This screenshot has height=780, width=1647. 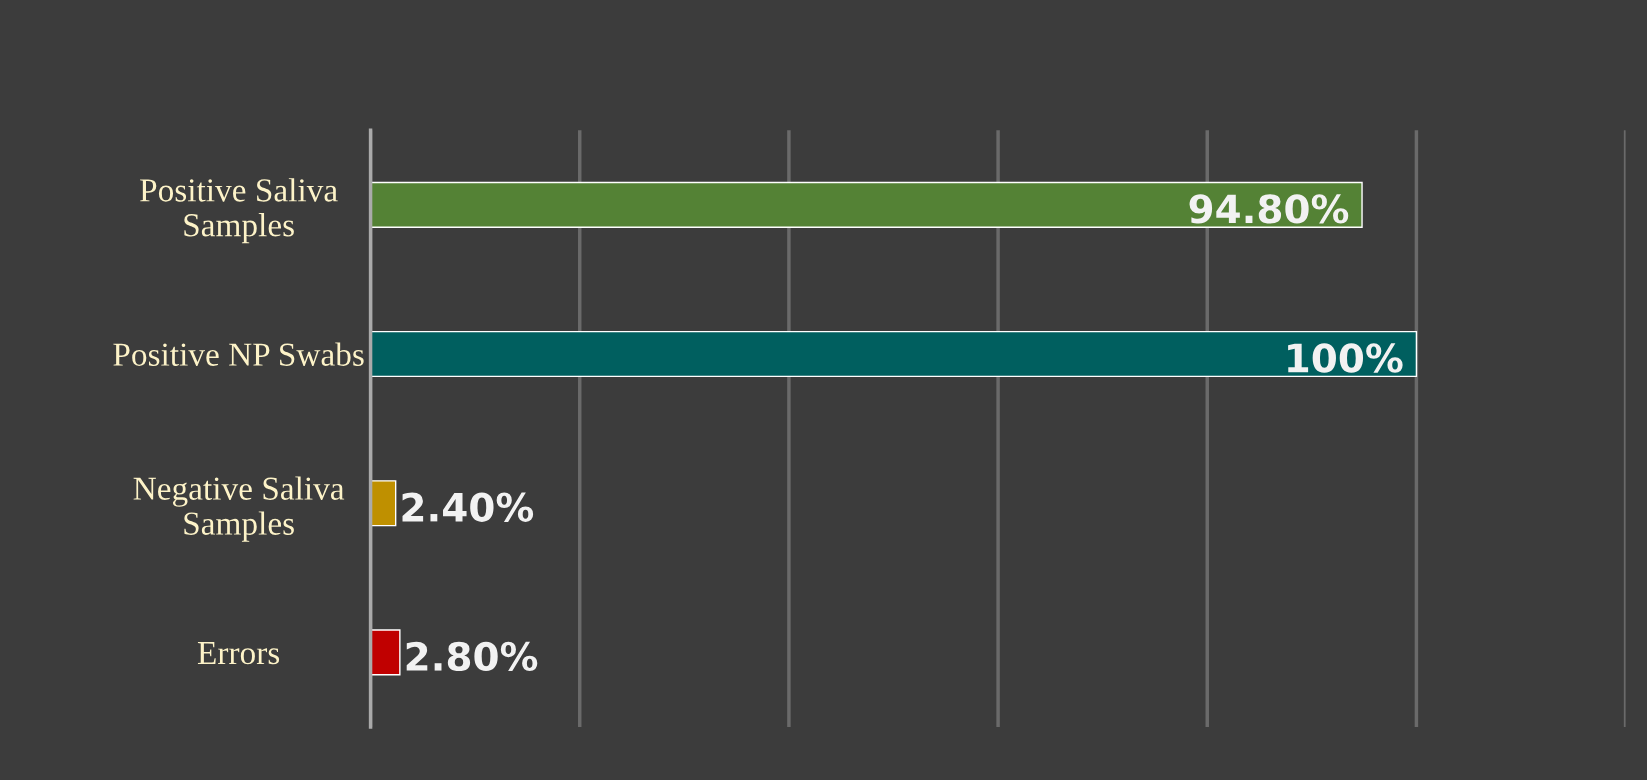 I want to click on data-label: 100%, so click(x=1345, y=358).